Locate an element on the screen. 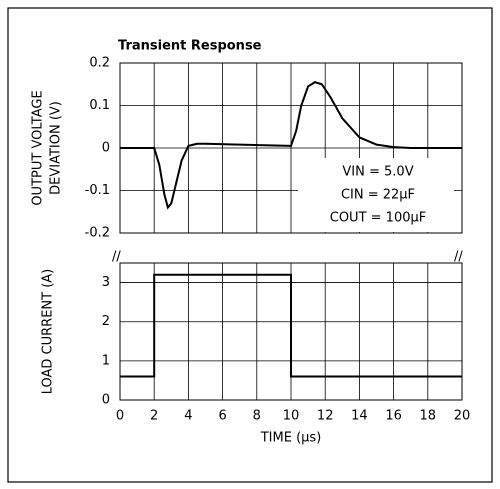 The height and width of the screenshot is (489, 500). series-line is located at coordinates (291, 325).